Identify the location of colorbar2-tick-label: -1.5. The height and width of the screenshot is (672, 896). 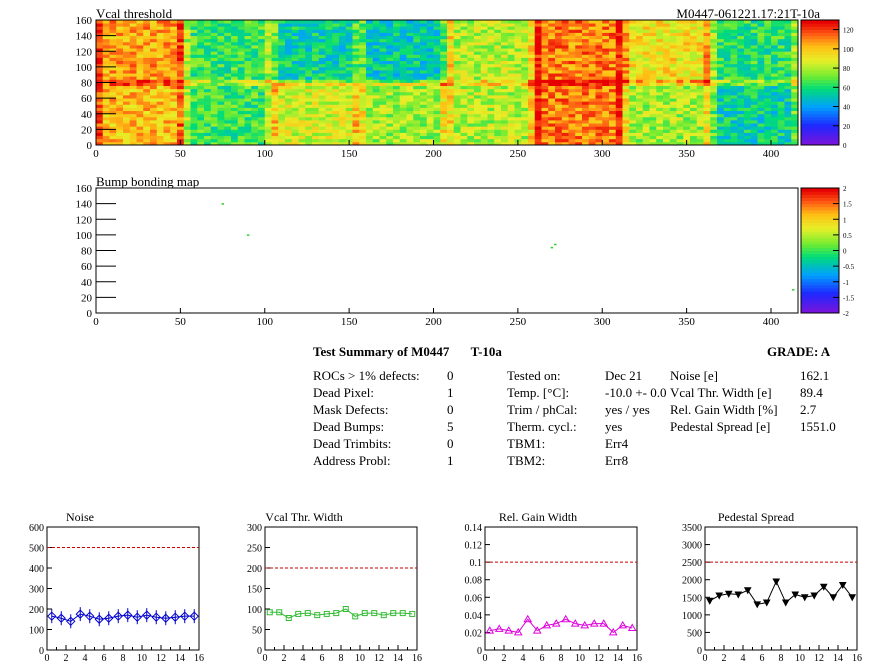
(849, 298).